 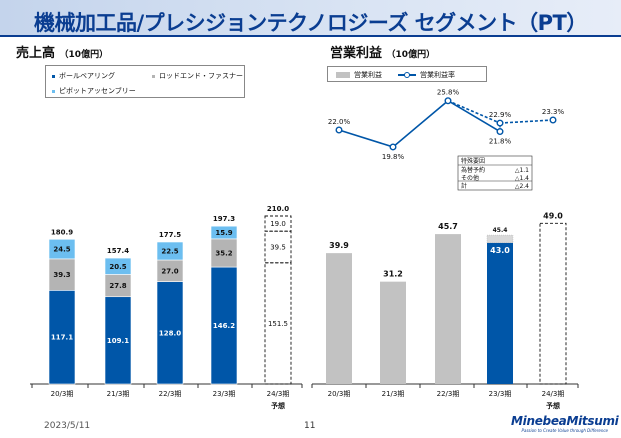 What do you see at coordinates (169, 271) in the screenshot?
I see `sales-value-label: 27.0` at bounding box center [169, 271].